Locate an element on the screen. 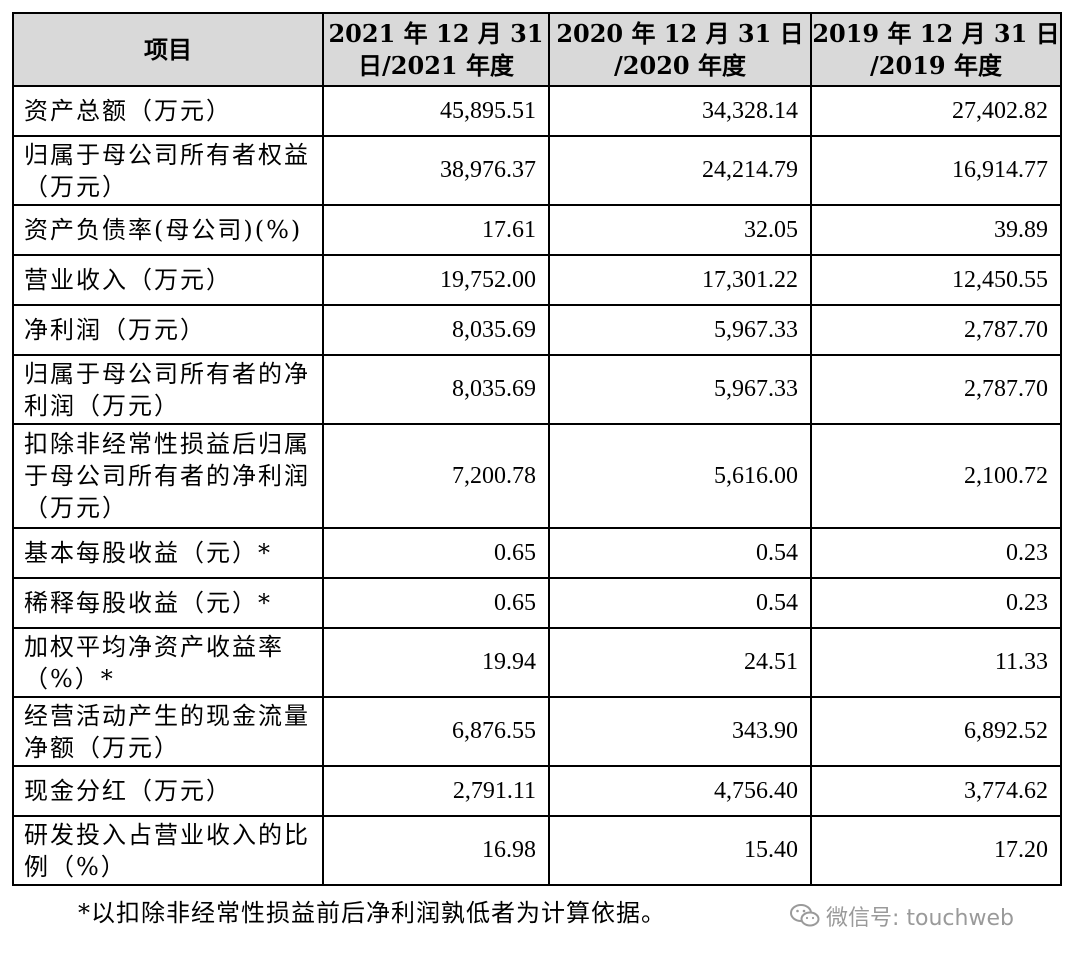  value-2019: 39.89 is located at coordinates (936, 230).